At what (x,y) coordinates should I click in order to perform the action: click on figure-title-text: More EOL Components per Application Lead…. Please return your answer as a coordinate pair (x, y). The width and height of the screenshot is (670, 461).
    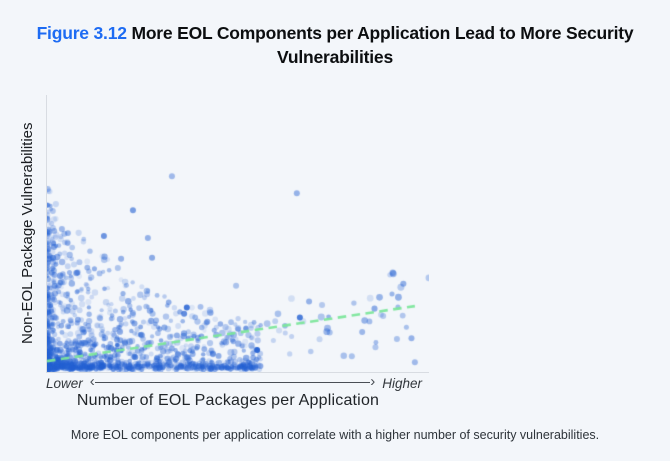
    Looking at the image, I should click on (382, 45).